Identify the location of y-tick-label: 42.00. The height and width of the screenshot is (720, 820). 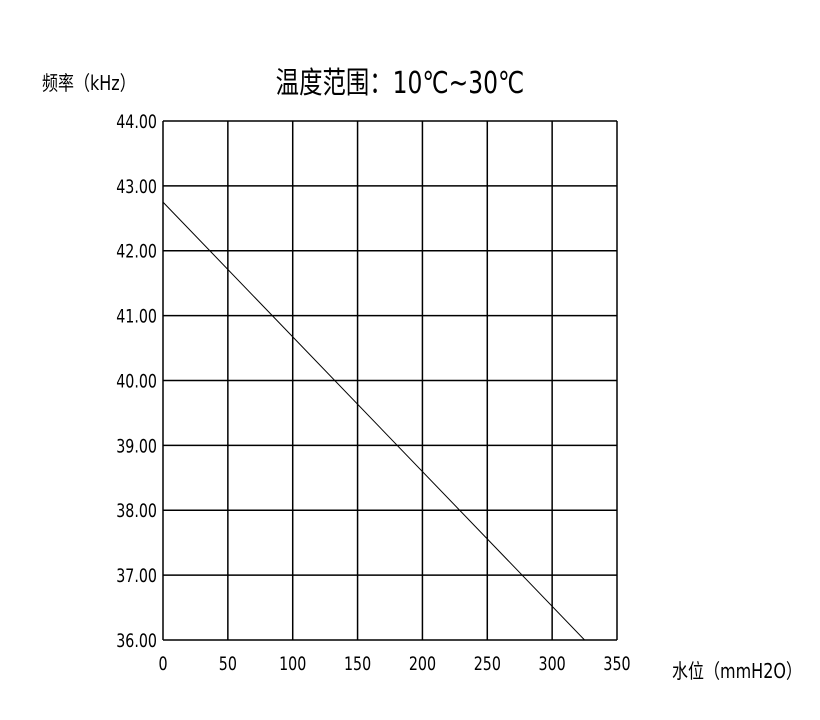
(136, 251).